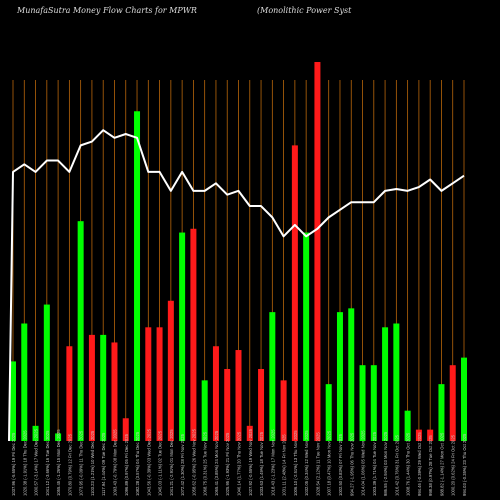 Image resolution: width=500 pixels, height=500 pixels. Describe the element at coordinates (464, 464) in the screenshot. I see `x-tick-label: 994.03 (-0.35%) 23 Thu Oct 2025` at that location.